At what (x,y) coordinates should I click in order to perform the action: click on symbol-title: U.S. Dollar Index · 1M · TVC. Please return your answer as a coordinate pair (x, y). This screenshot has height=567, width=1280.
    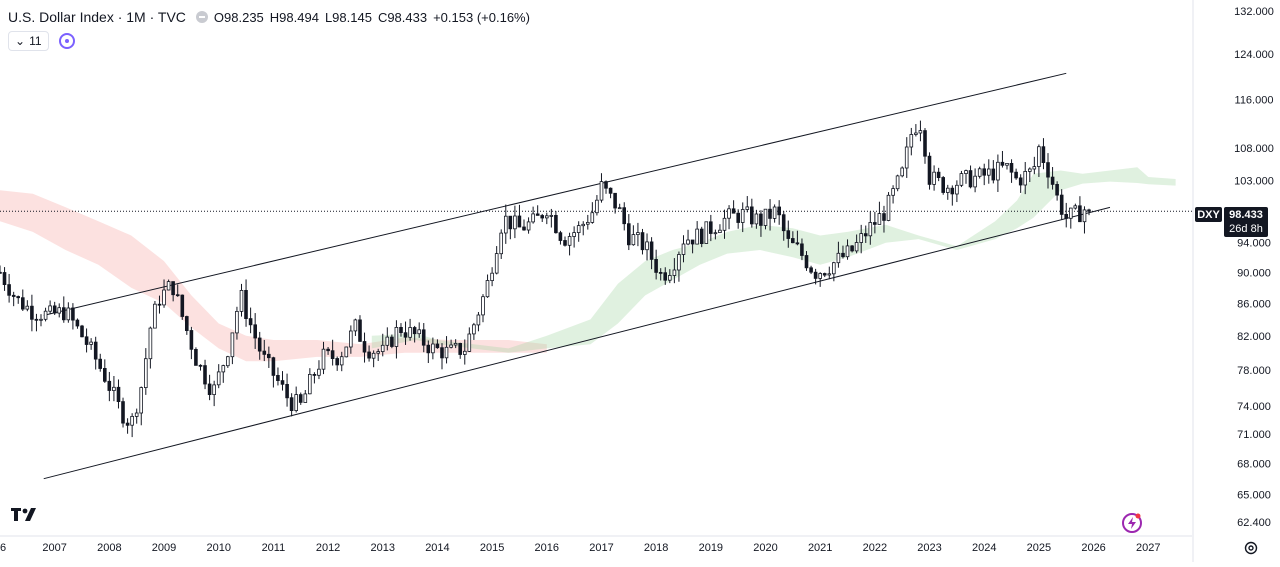
    Looking at the image, I should click on (97, 17).